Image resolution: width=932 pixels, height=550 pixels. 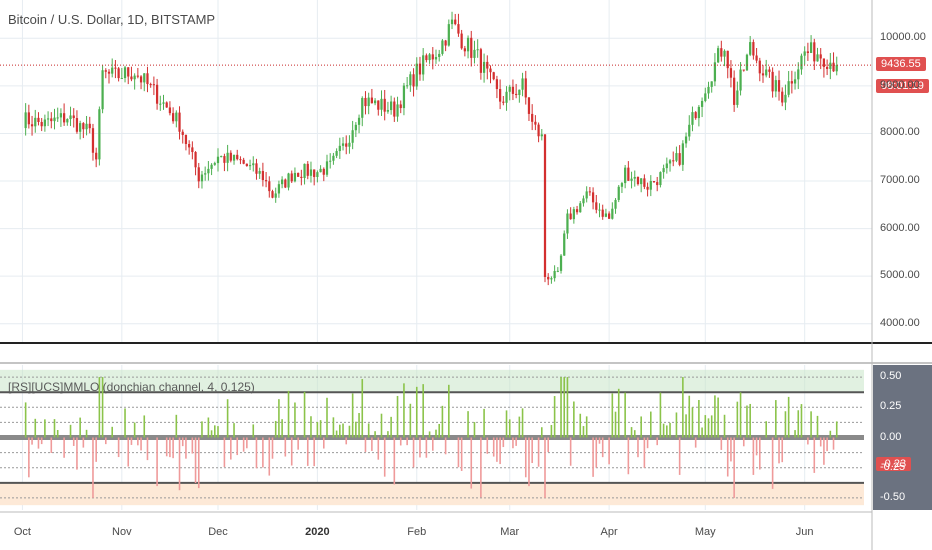 What do you see at coordinates (900, 322) in the screenshot?
I see `price-tick-label: 4000.00` at bounding box center [900, 322].